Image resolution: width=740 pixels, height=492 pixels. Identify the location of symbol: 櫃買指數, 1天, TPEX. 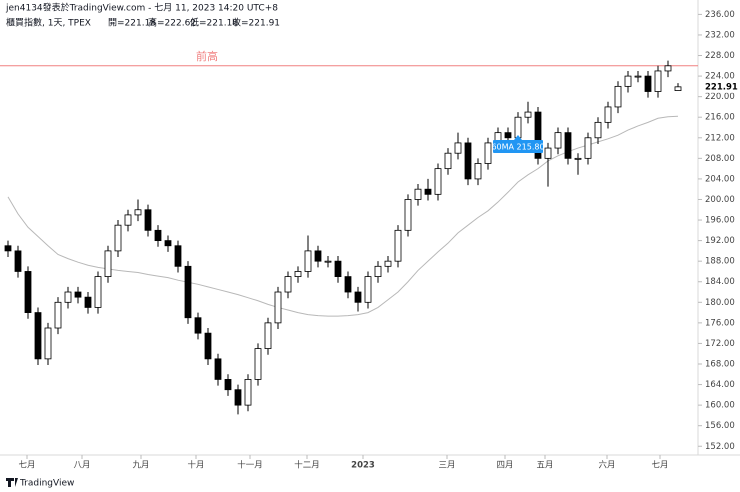
(48, 23).